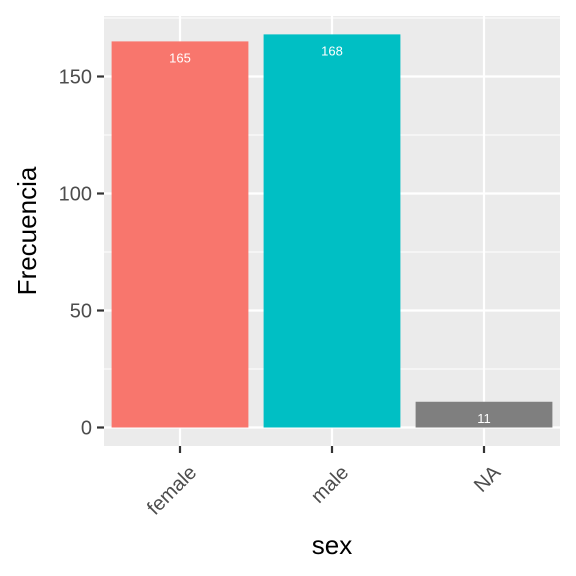  I want to click on y-tick-label: 0, so click(86, 429).